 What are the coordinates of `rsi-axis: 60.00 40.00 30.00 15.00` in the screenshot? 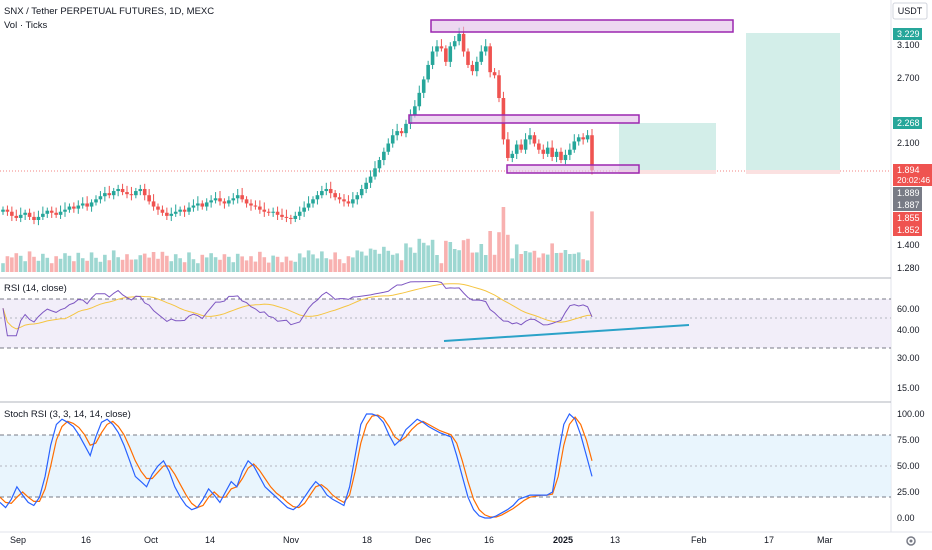 It's located at (908, 348).